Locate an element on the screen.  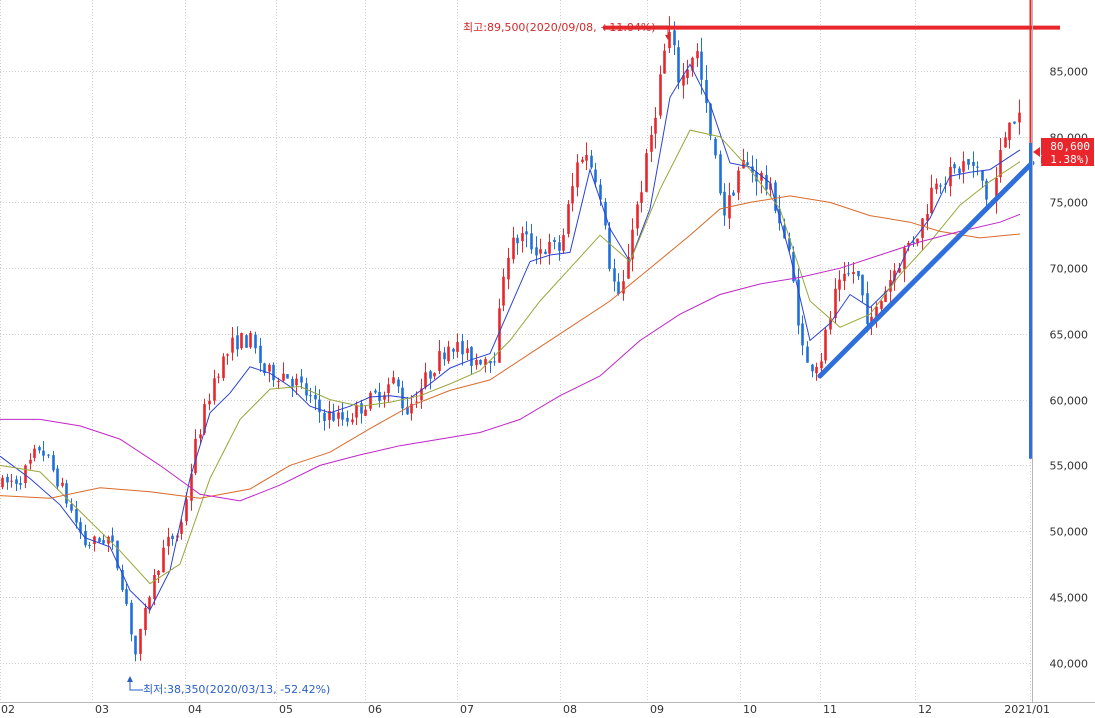
x-tick-label: 09 is located at coordinates (657, 709).